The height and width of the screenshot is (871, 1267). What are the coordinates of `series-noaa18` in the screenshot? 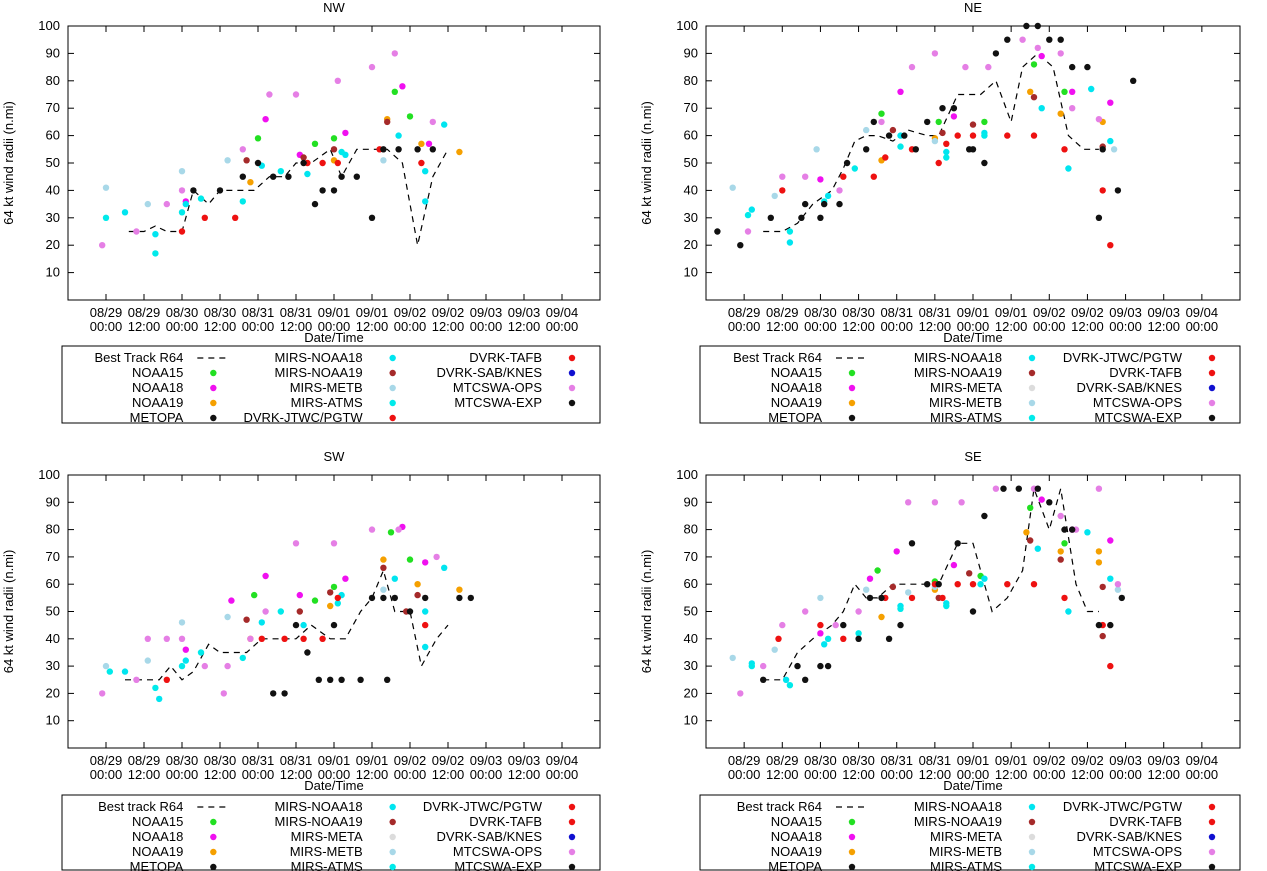 It's located at (965, 566).